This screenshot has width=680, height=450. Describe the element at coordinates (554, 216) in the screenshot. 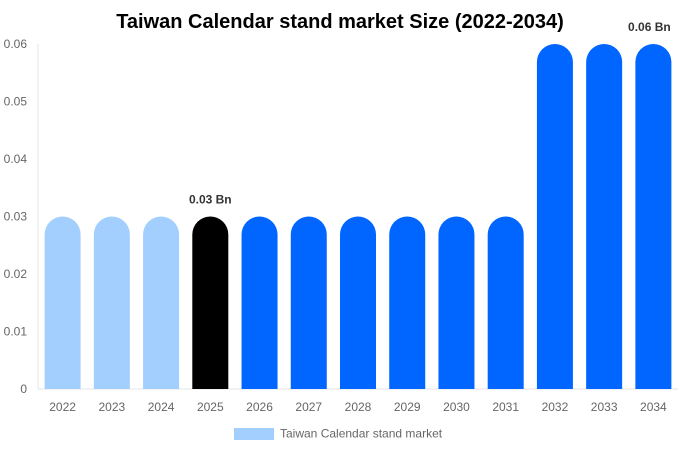

I see `bar-2032` at that location.